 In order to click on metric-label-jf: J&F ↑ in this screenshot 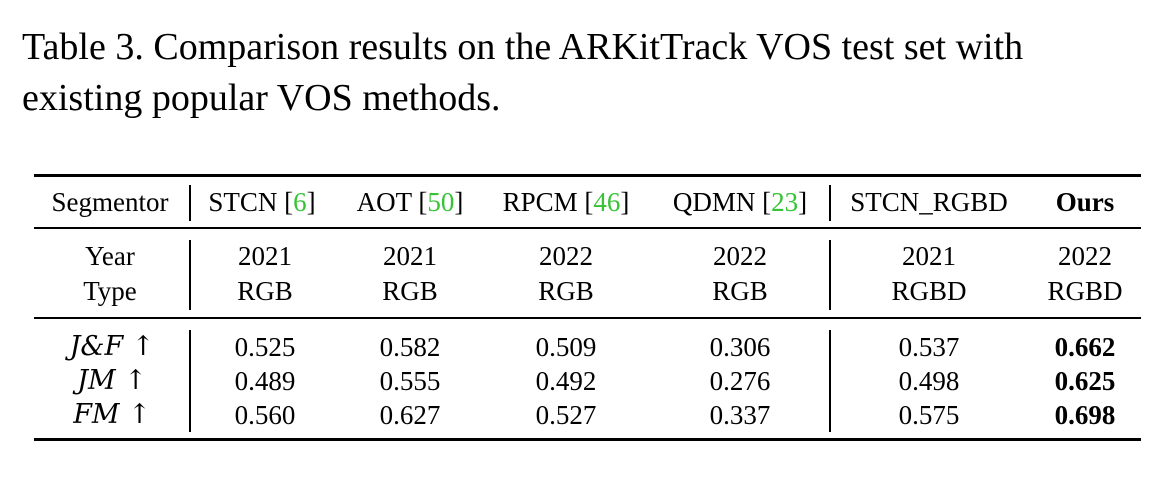, I will do `click(112, 346)`.